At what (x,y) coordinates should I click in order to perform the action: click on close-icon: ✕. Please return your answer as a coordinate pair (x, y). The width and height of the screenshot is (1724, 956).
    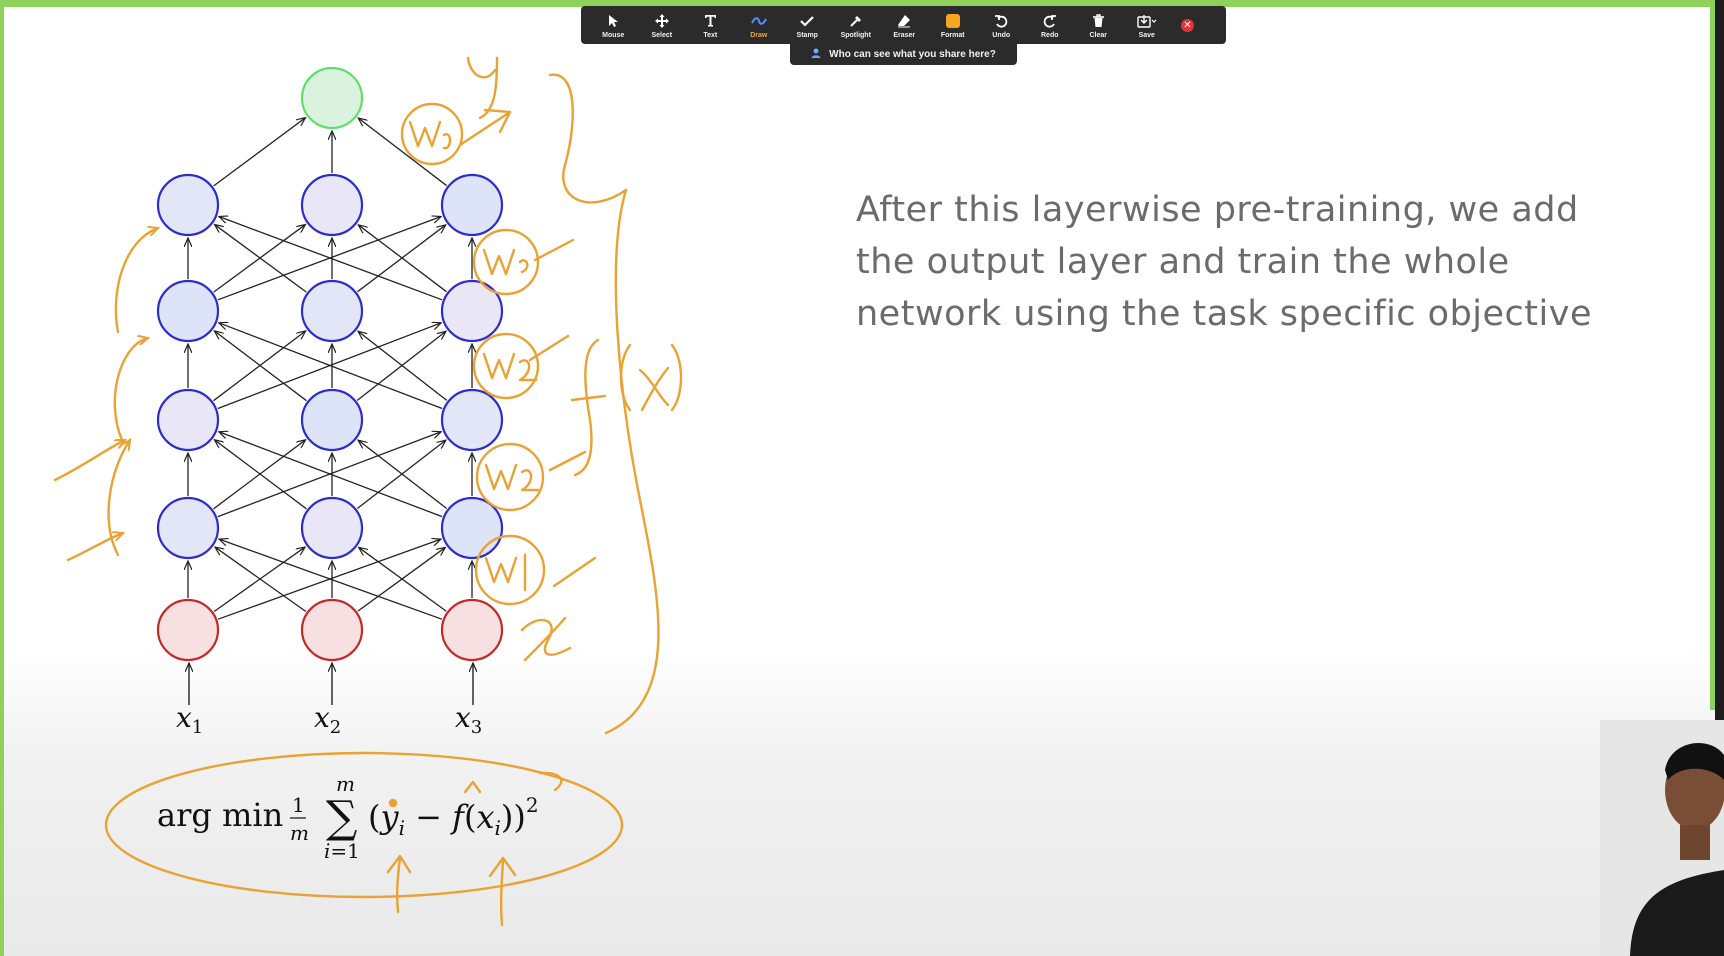
    Looking at the image, I should click on (1187, 25).